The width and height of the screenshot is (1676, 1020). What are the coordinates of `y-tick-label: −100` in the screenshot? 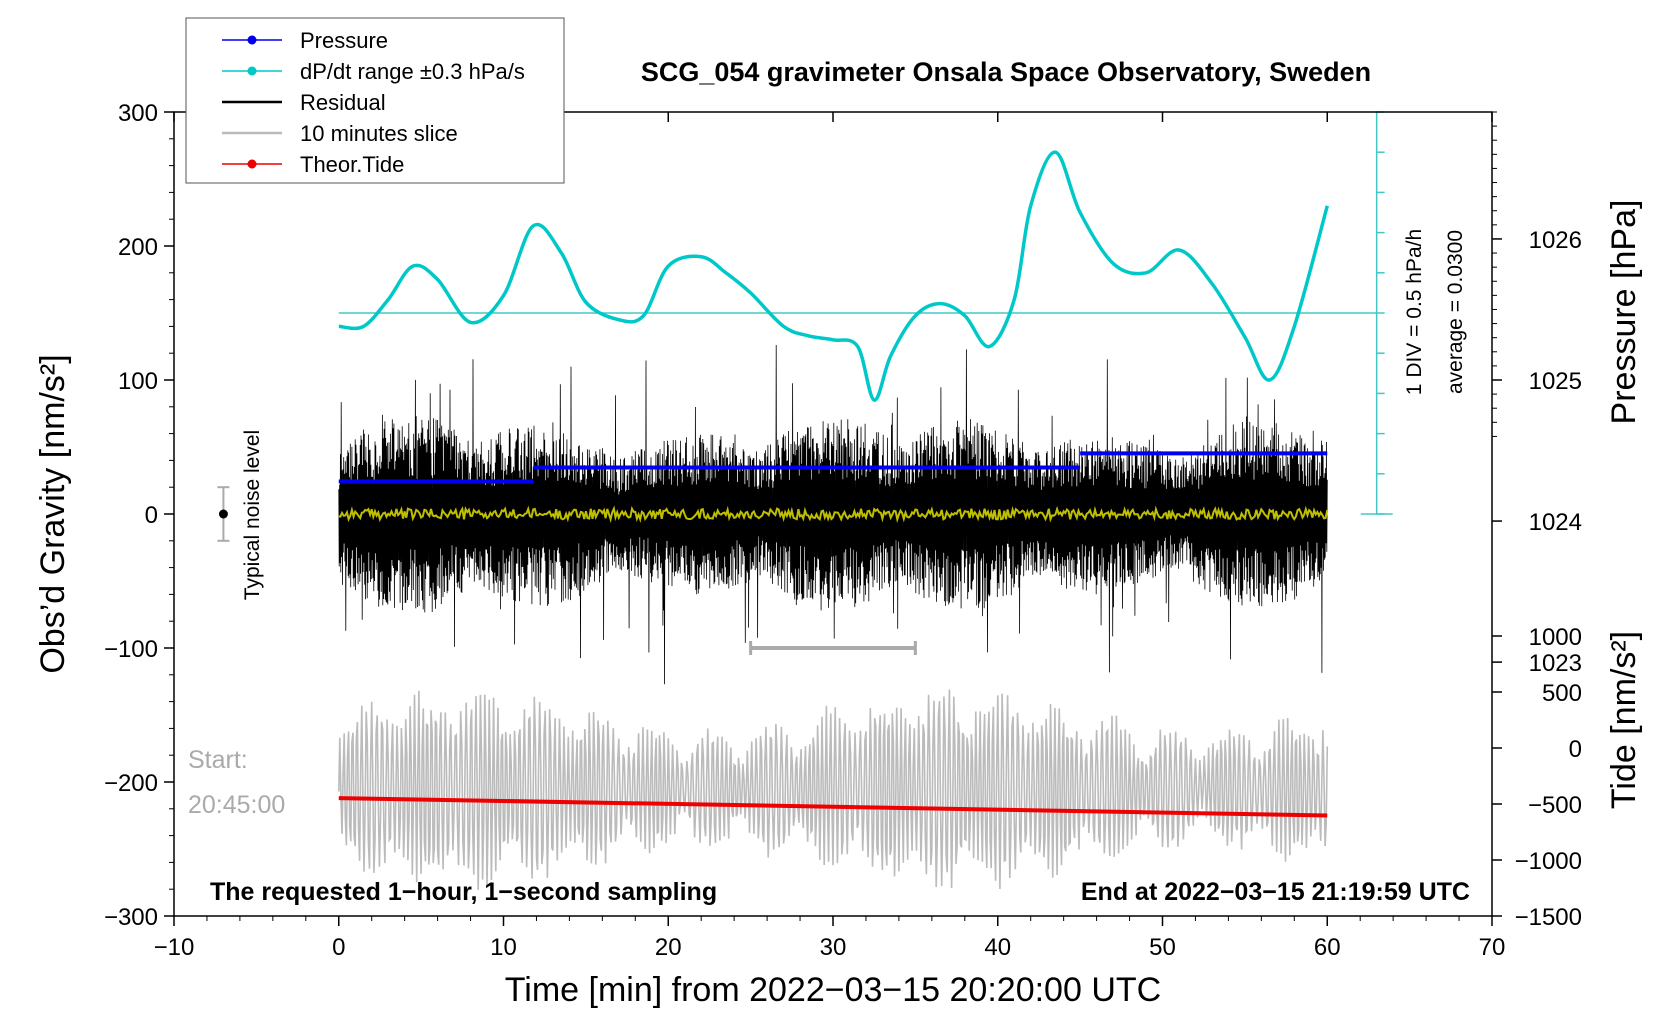 It's located at (131, 649).